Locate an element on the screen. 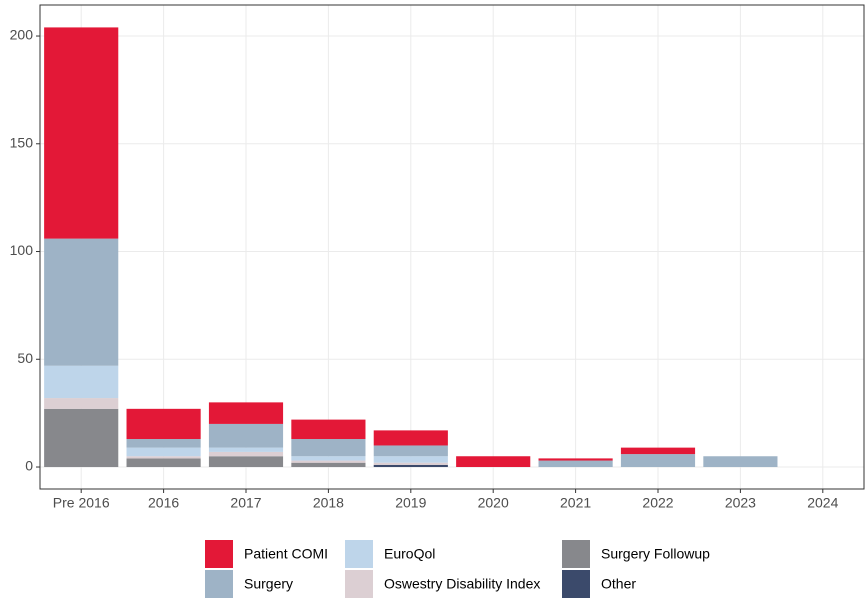  y-tick-label: 100 is located at coordinates (22, 250).